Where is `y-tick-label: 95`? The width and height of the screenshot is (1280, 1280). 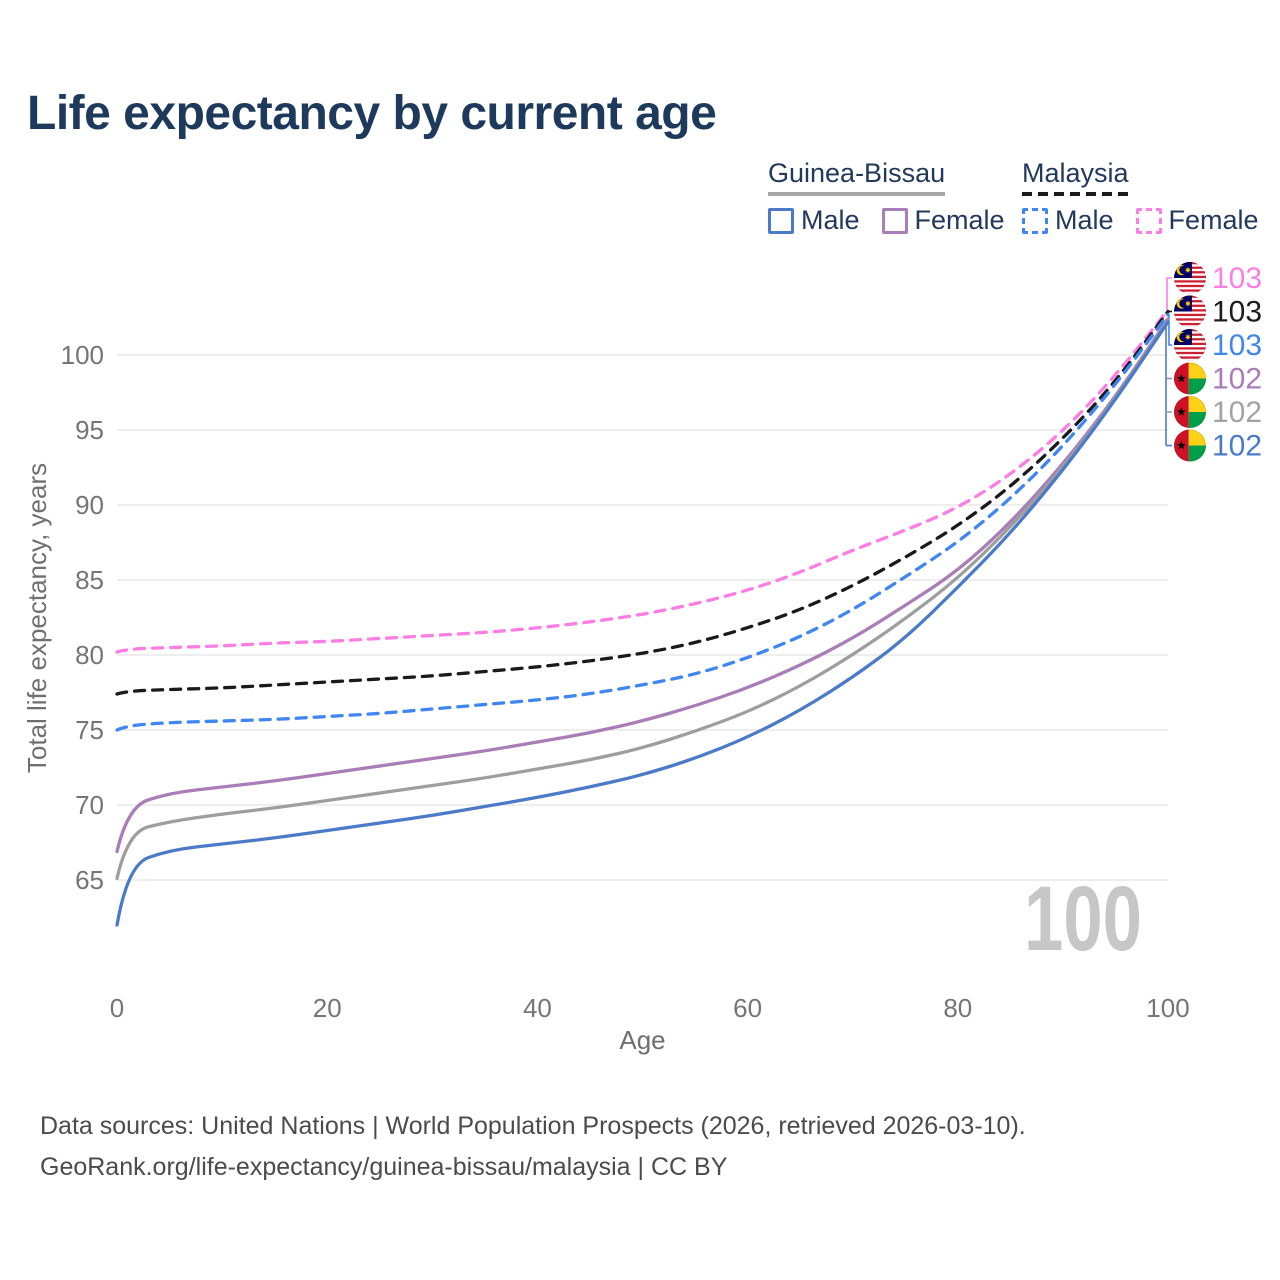 y-tick-label: 95 is located at coordinates (89, 430).